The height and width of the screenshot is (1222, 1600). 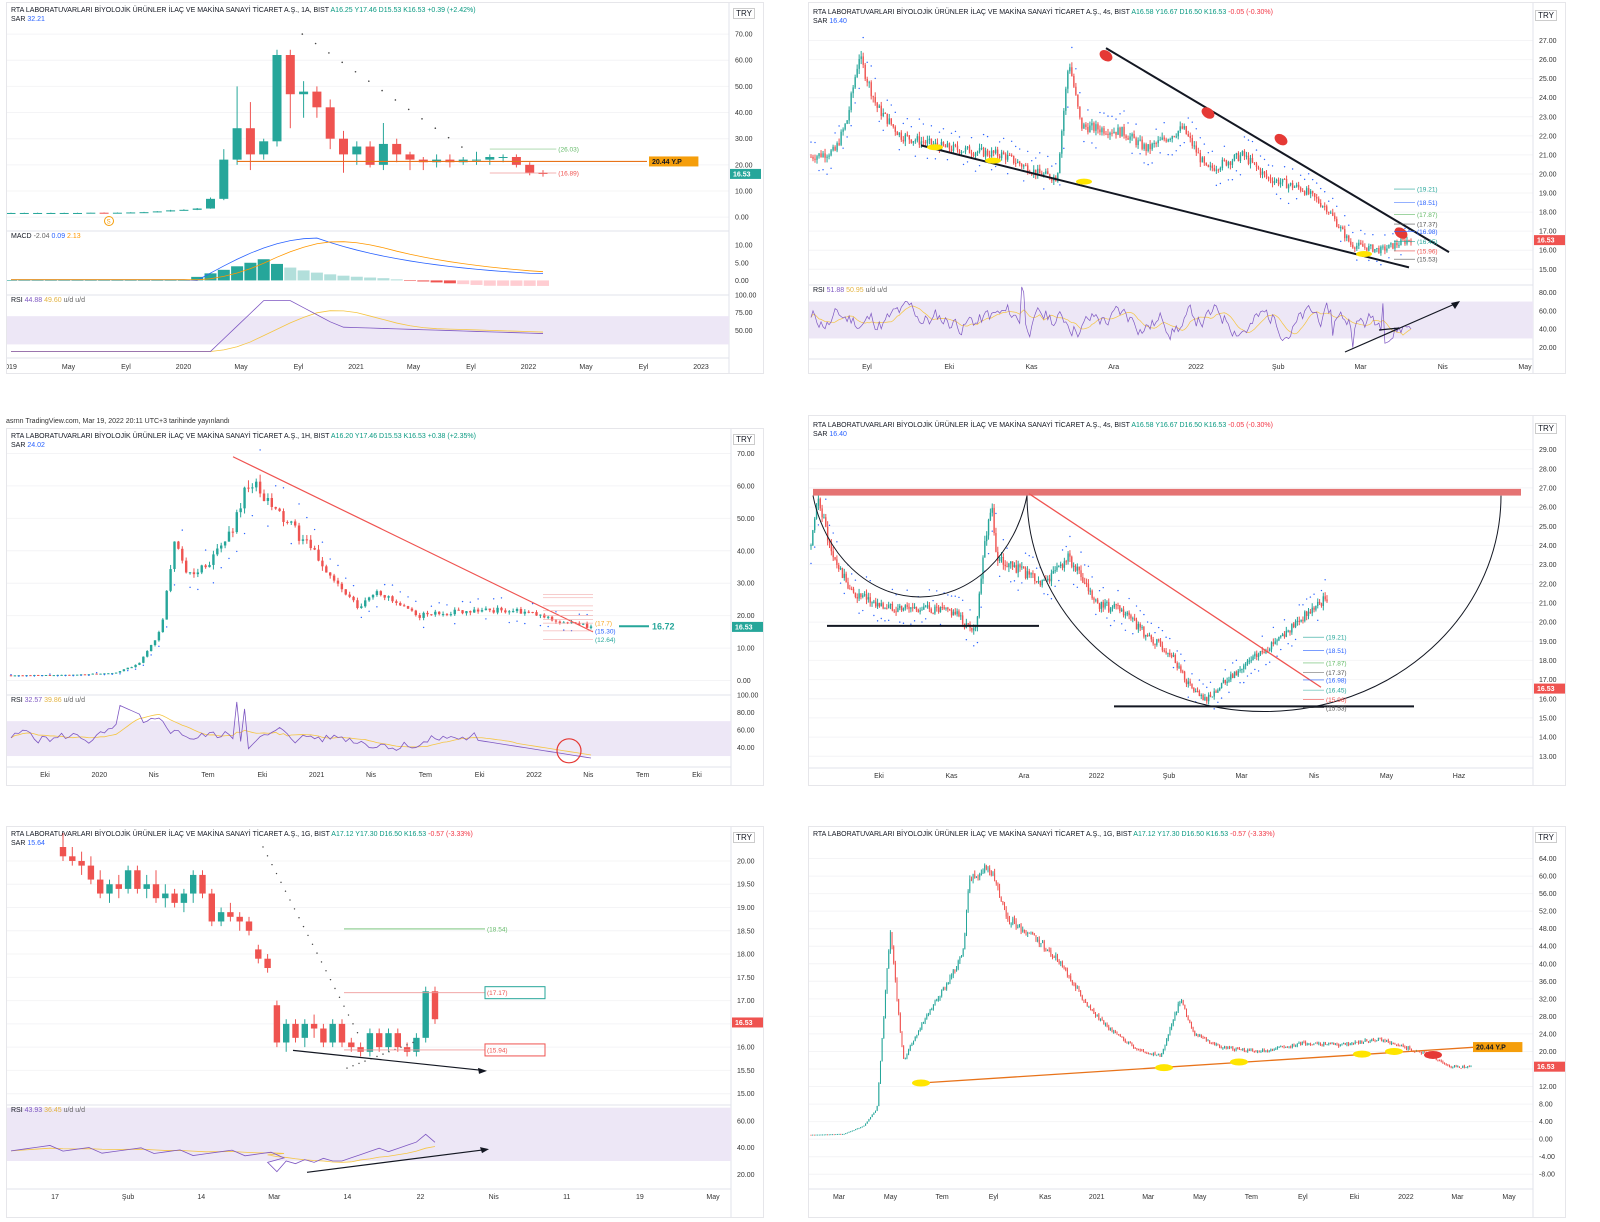 What do you see at coordinates (69, 367) in the screenshot?
I see `x-tick-label: May` at bounding box center [69, 367].